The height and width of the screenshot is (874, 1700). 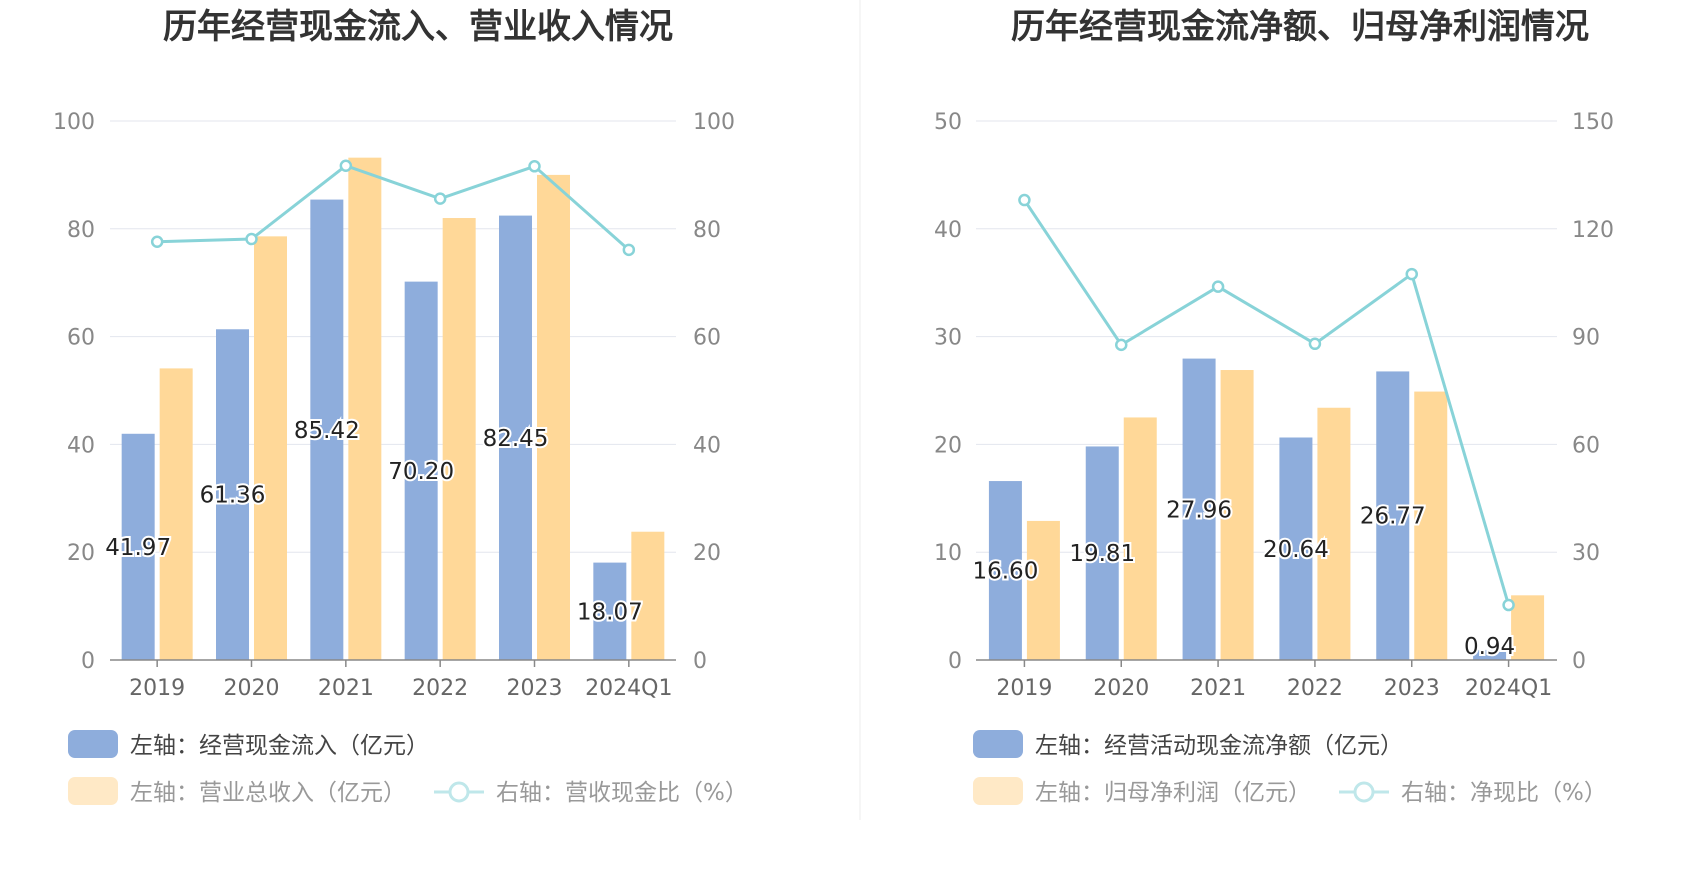 What do you see at coordinates (418, 27) in the screenshot?
I see `chart-title: 历年经营现金流入、营业收入情况` at bounding box center [418, 27].